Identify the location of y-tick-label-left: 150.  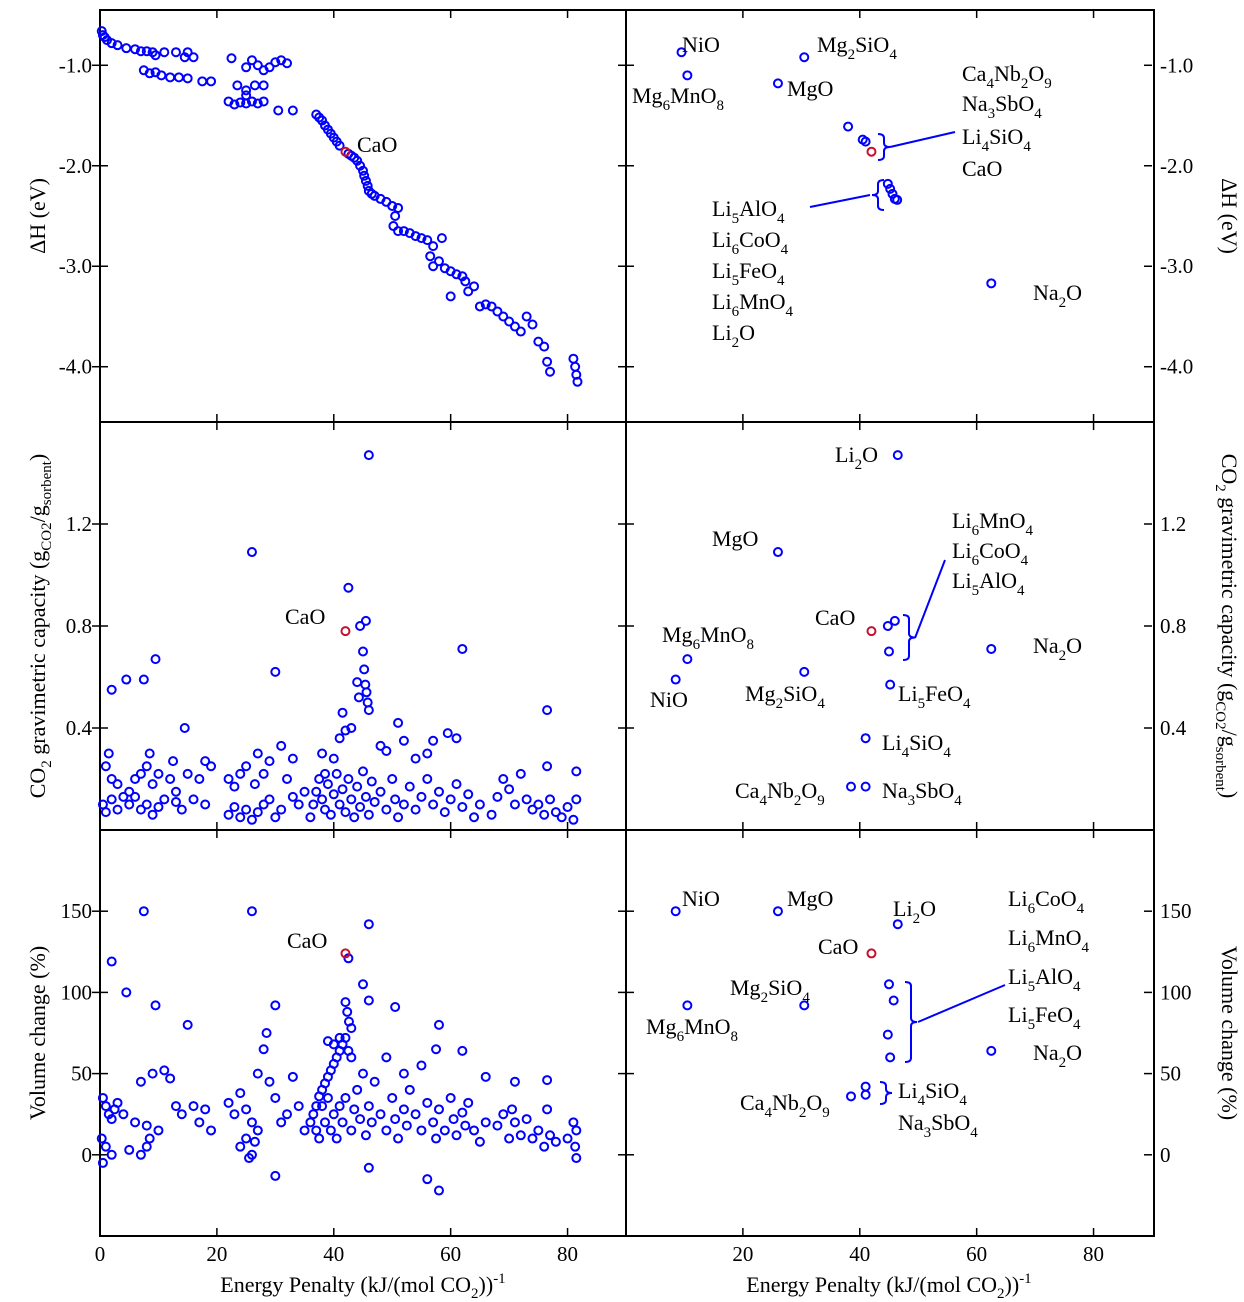
(77, 911).